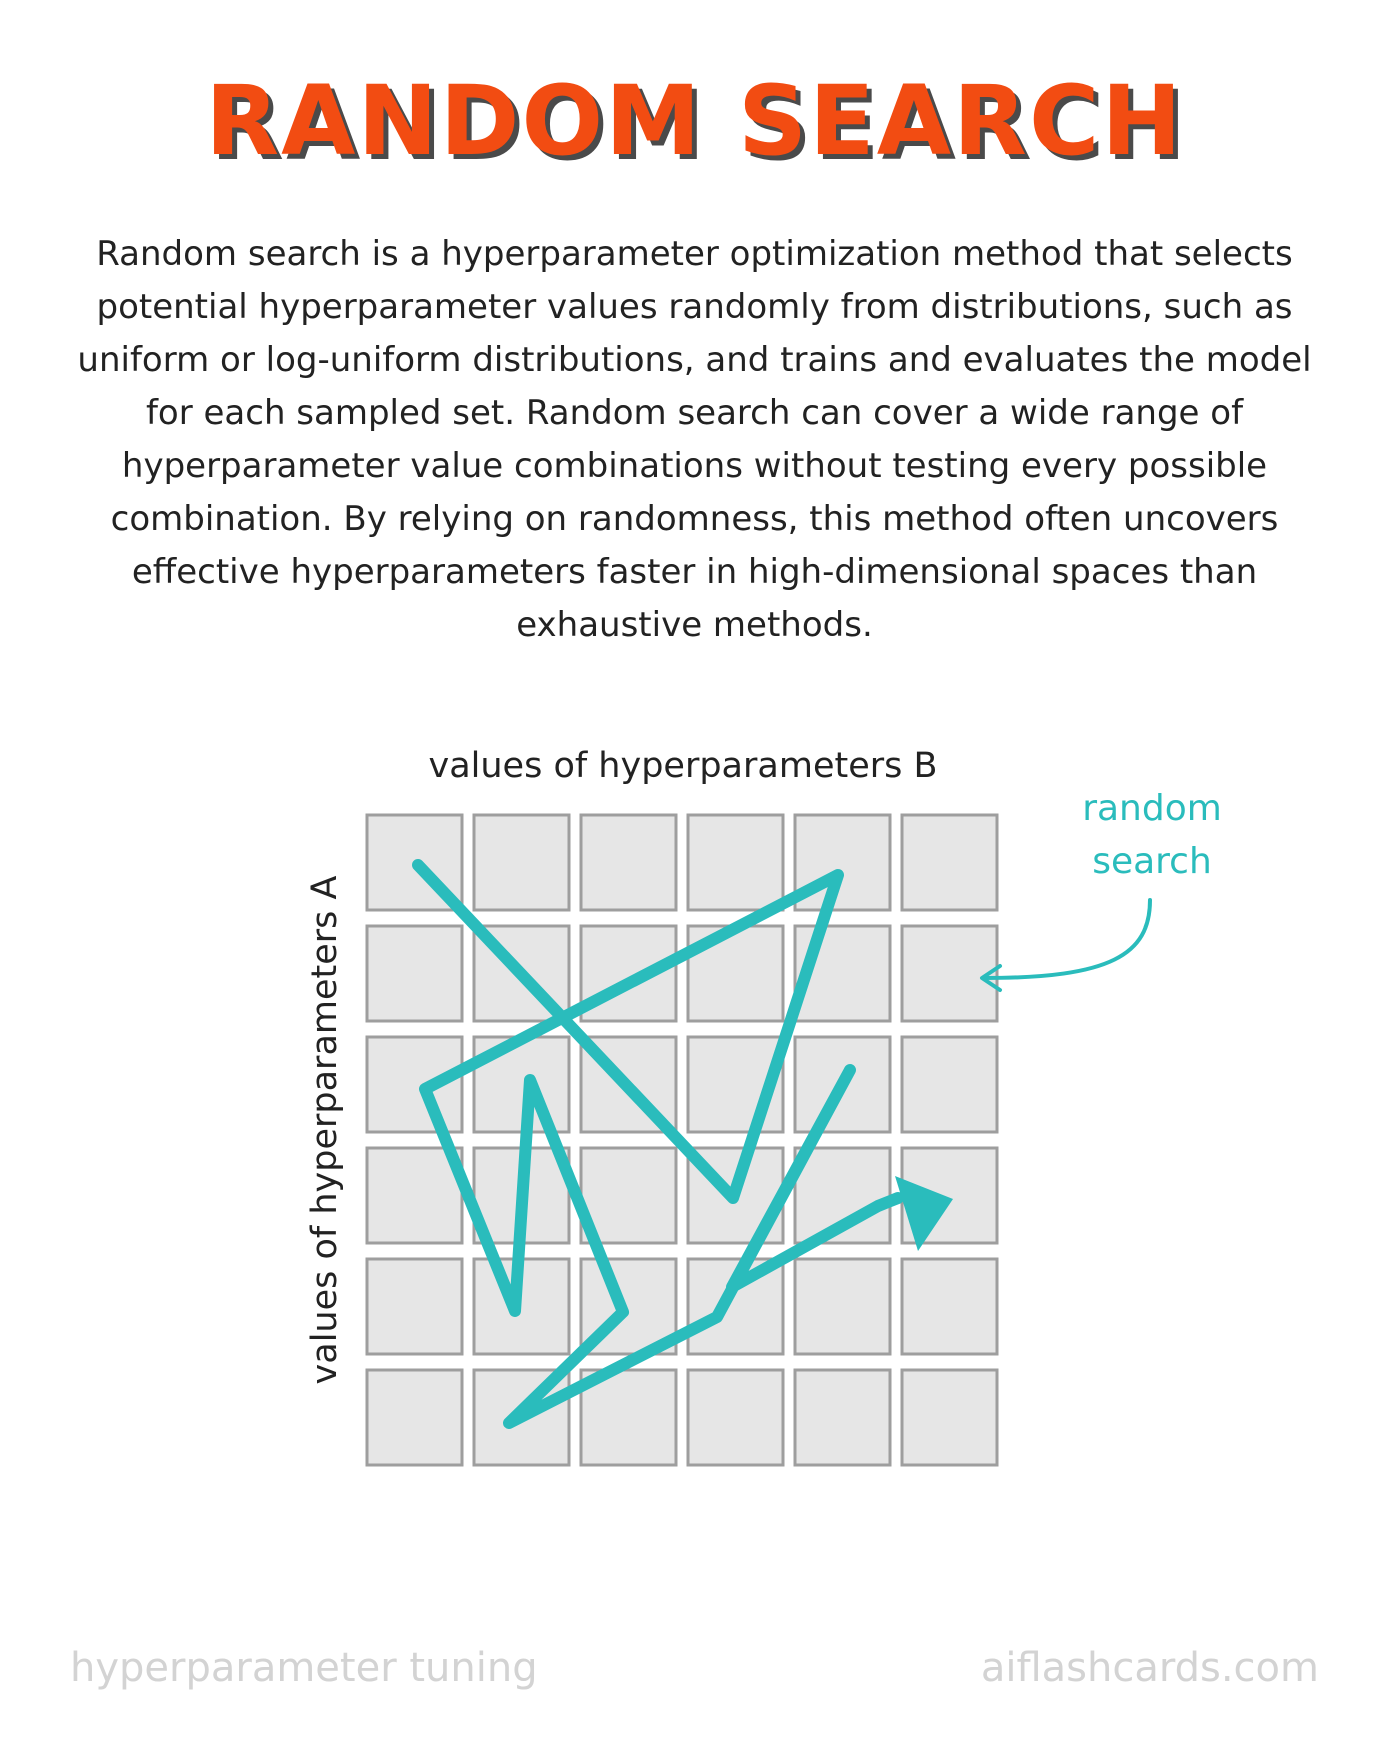 The height and width of the screenshot is (1737, 1389). What do you see at coordinates (991, 978) in the screenshot?
I see `annotation-arrow-head` at bounding box center [991, 978].